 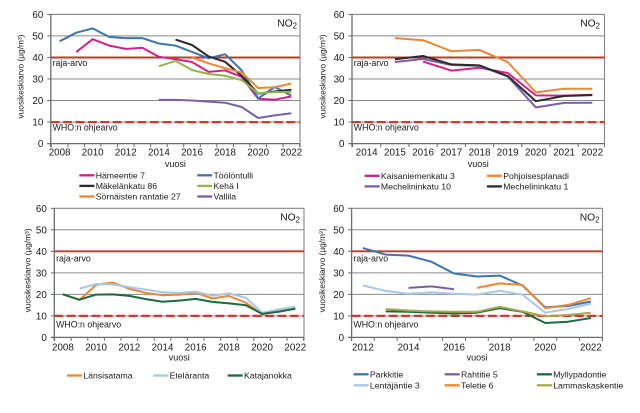 What do you see at coordinates (508, 153) in the screenshot?
I see `svg-text: 2019` at bounding box center [508, 153].